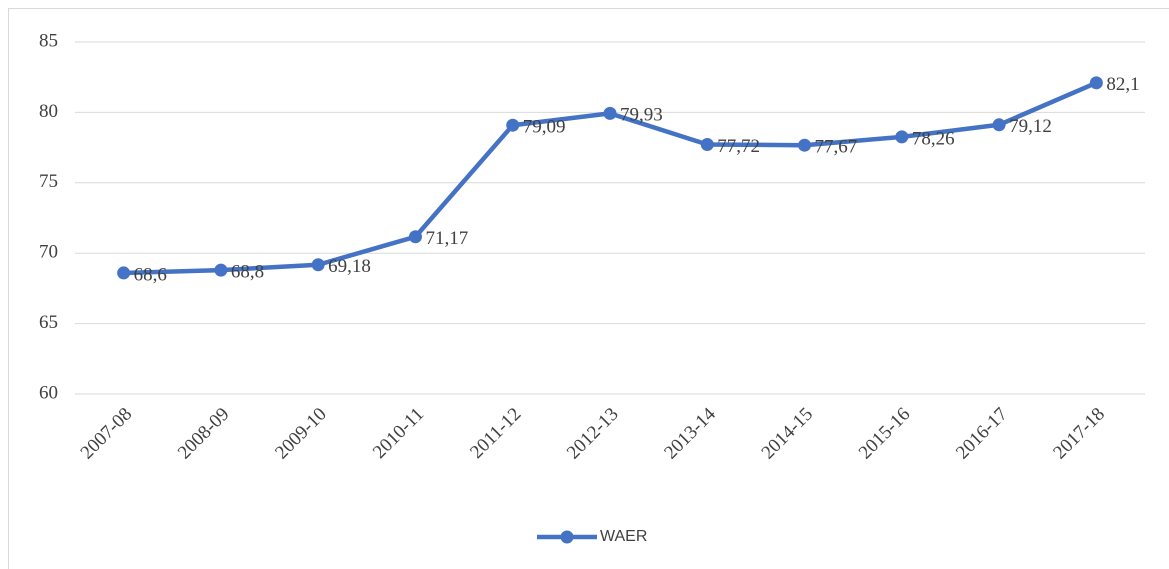 This screenshot has width=1169, height=569. Describe the element at coordinates (48, 40) in the screenshot. I see `y-tick-label: 85` at that location.